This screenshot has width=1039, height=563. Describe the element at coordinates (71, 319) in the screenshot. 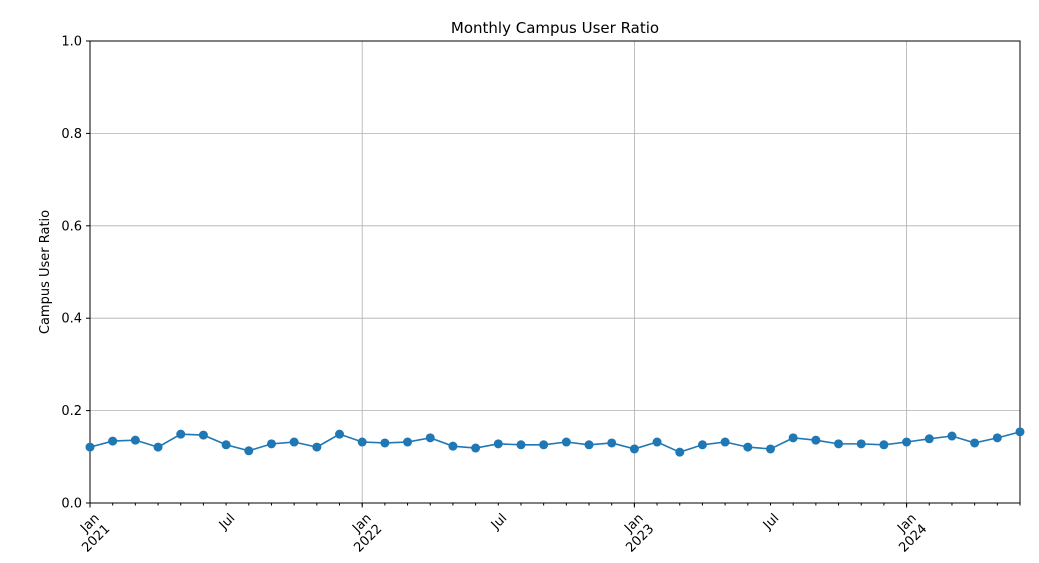

I see `y-tick-label: 0.4` at that location.